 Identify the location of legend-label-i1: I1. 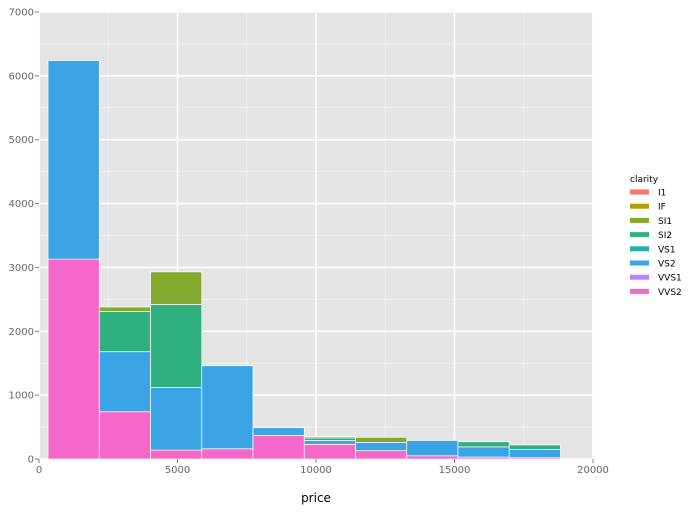
(662, 194).